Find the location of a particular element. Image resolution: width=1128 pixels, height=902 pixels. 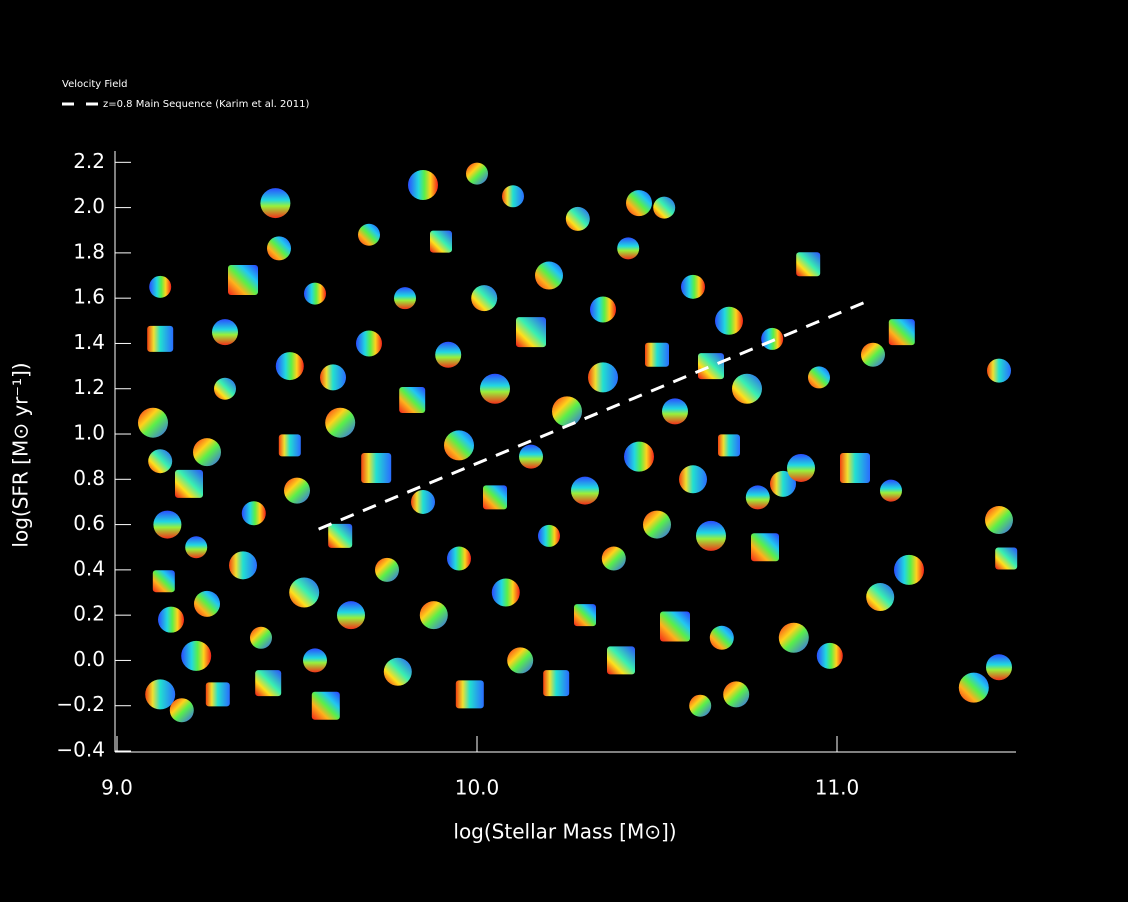

x-tick-label: 10.0 is located at coordinates (477, 788).